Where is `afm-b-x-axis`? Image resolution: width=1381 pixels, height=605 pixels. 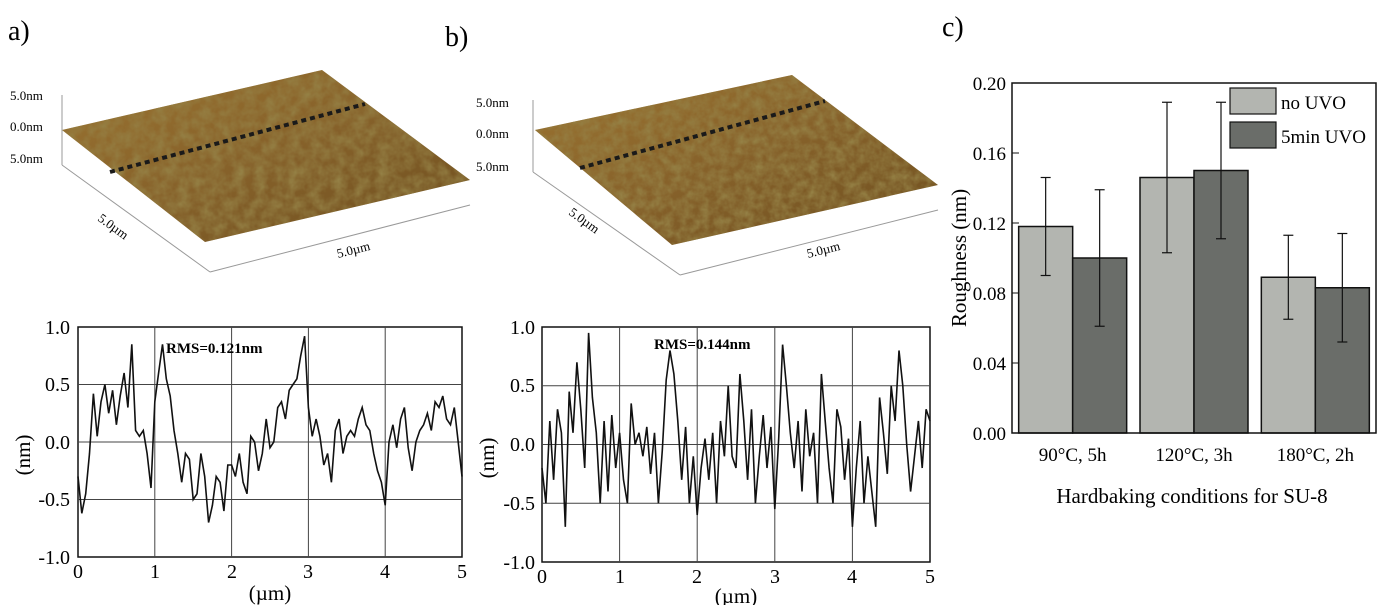 afm-b-x-axis is located at coordinates (809, 242).